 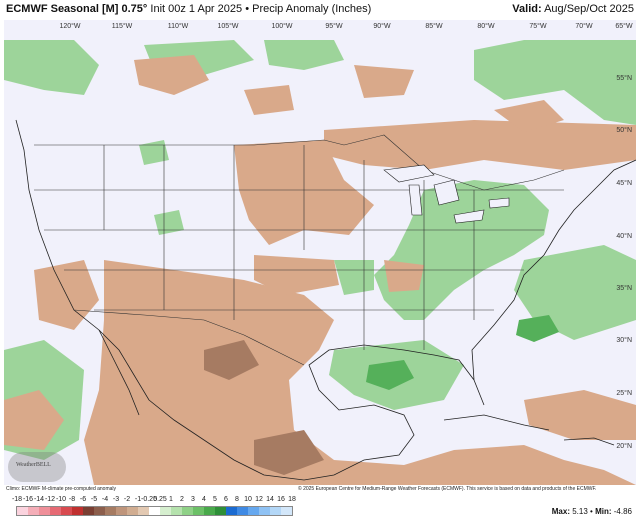 I want to click on colorbar-label: 10, so click(x=248, y=499).